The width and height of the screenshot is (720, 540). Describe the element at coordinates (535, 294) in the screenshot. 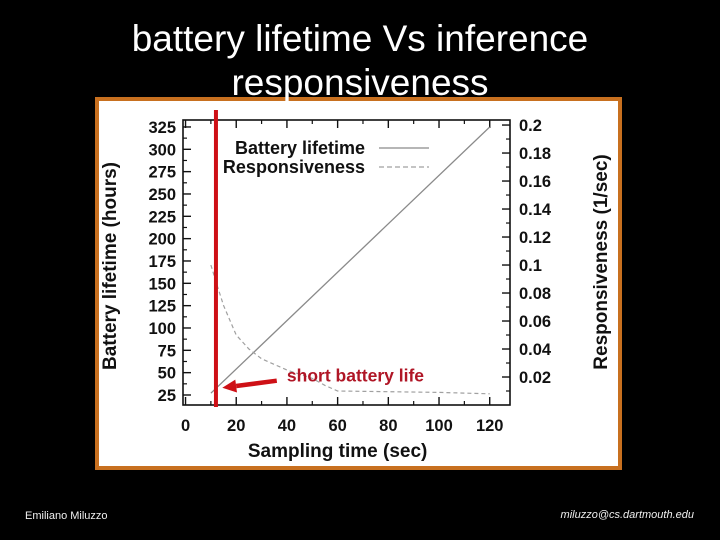

I see `svg-text: 0.08` at that location.